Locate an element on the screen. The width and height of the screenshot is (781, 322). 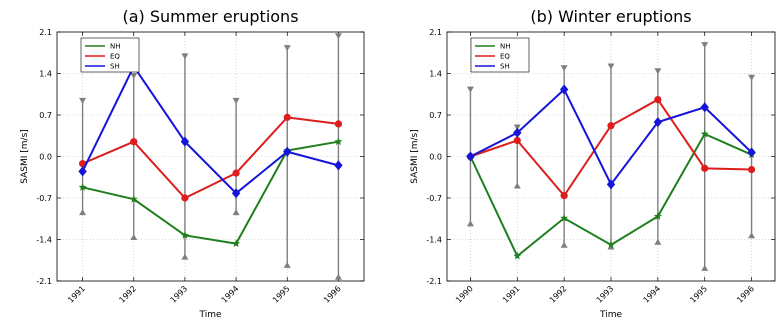
chart-title: (a) Summer eruptions is located at coordinates (210, 16).